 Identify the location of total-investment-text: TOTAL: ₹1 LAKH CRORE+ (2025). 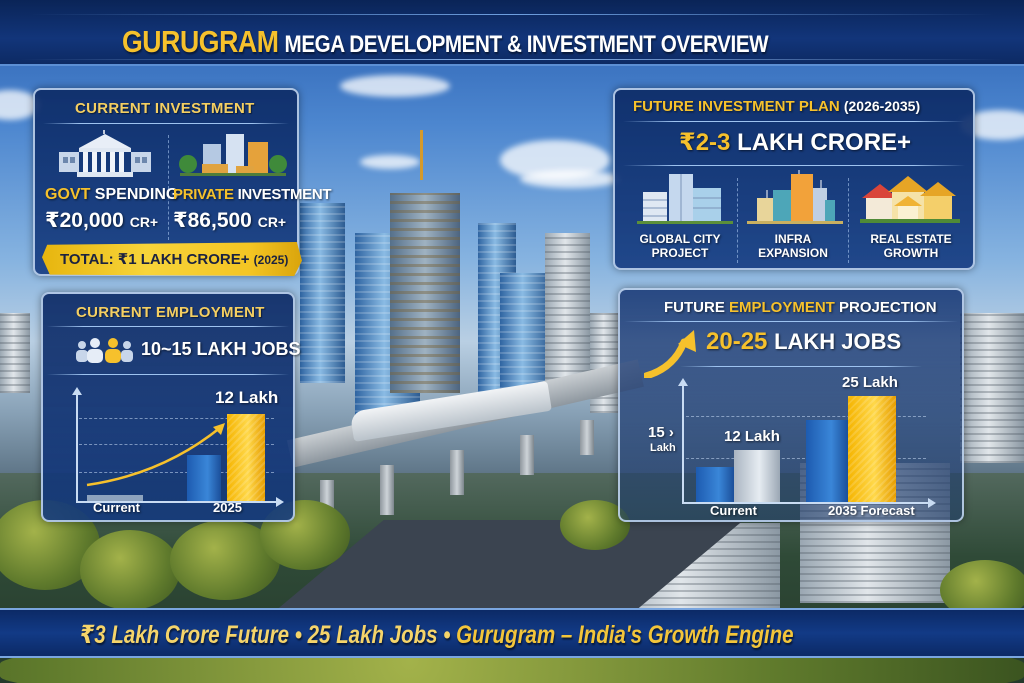
(174, 259).